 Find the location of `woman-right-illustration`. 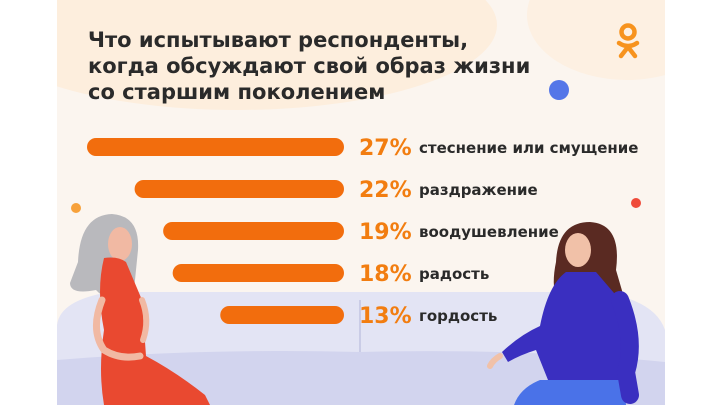

woman-right-illustration is located at coordinates (563, 313).